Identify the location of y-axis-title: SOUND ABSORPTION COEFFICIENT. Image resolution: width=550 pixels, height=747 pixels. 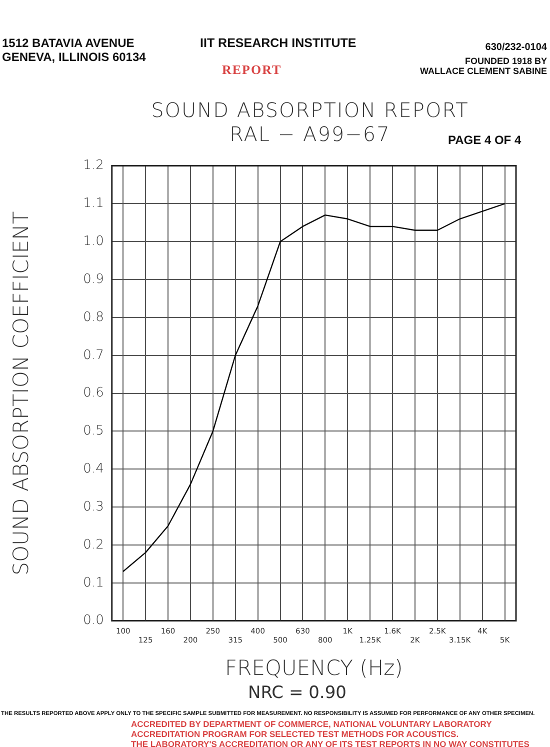
(21, 393).